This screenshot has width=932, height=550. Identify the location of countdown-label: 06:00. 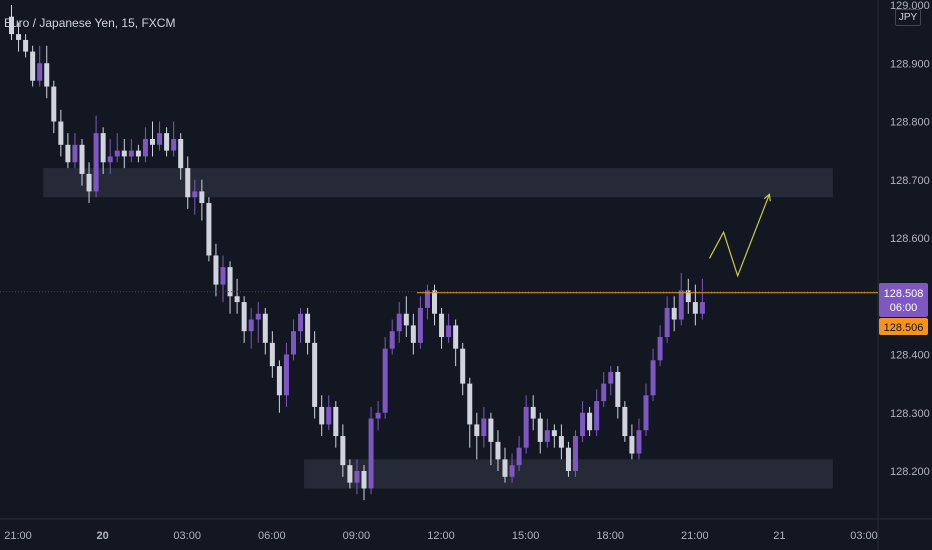
(904, 308).